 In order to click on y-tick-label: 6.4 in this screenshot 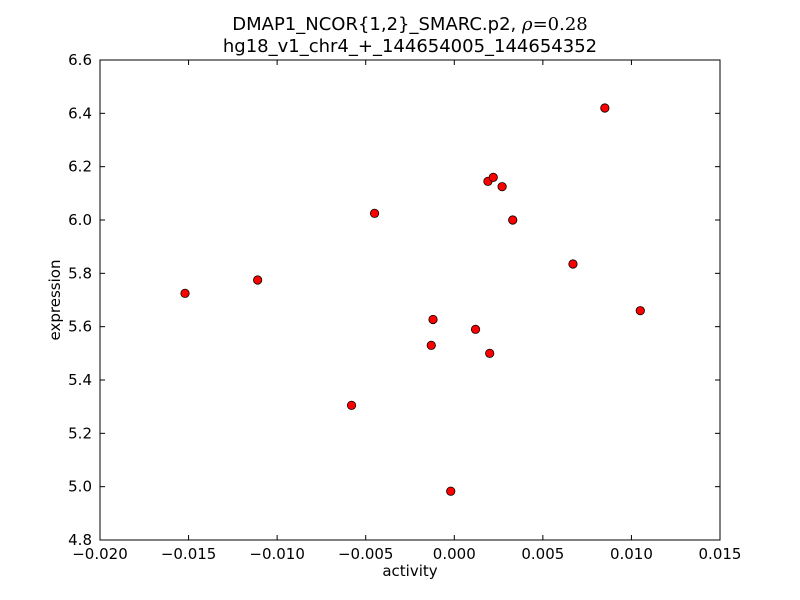, I will do `click(80, 113)`.